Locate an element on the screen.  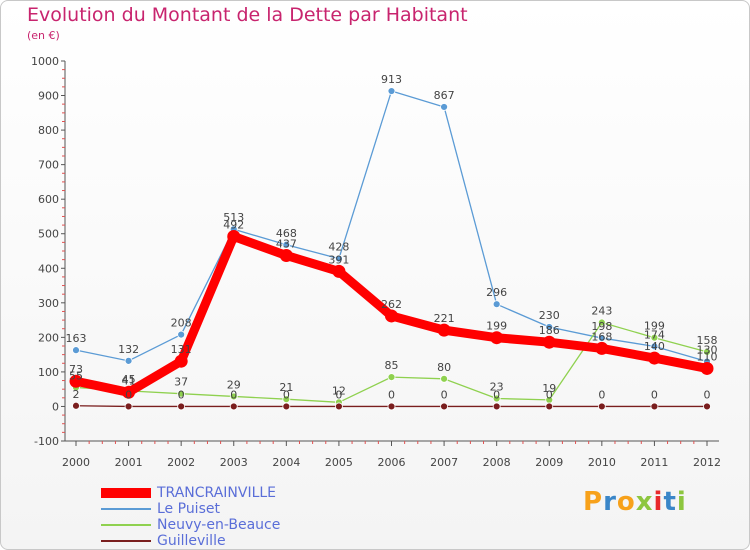
data-label-le-puiset: 198 is located at coordinates (601, 326).